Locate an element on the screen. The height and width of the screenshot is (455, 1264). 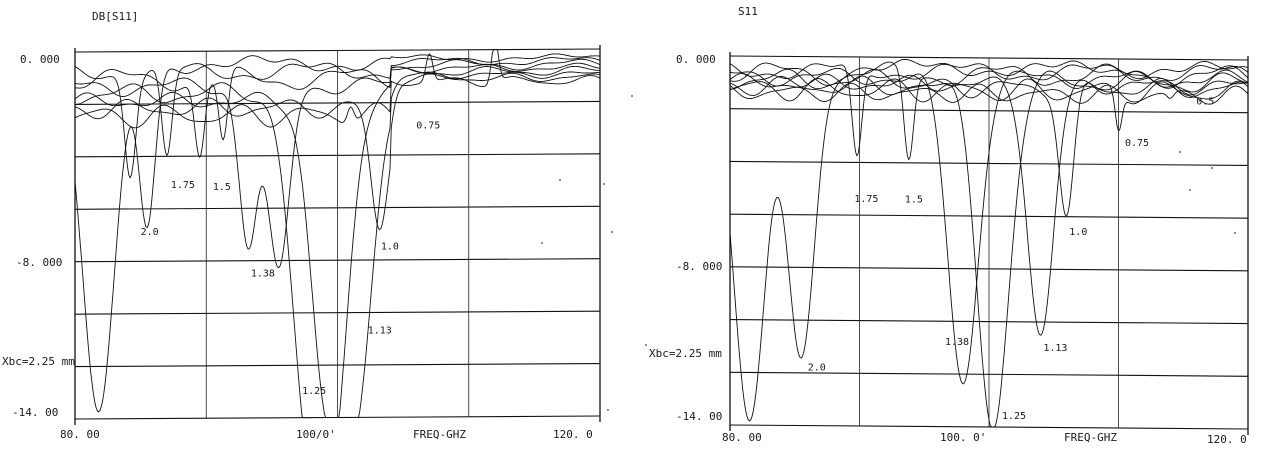
x-tick-label-mid: 100. 0' is located at coordinates (963, 437).